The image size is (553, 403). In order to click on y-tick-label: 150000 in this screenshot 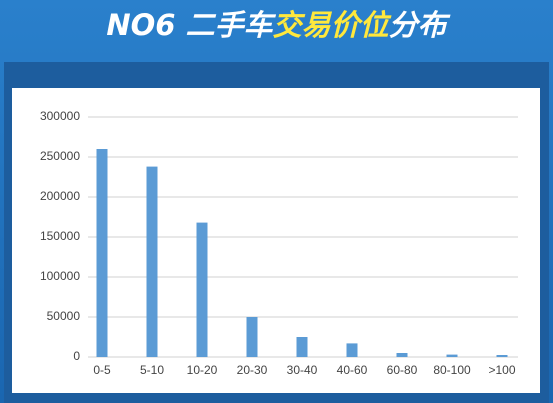, I will do `click(60, 236)`.